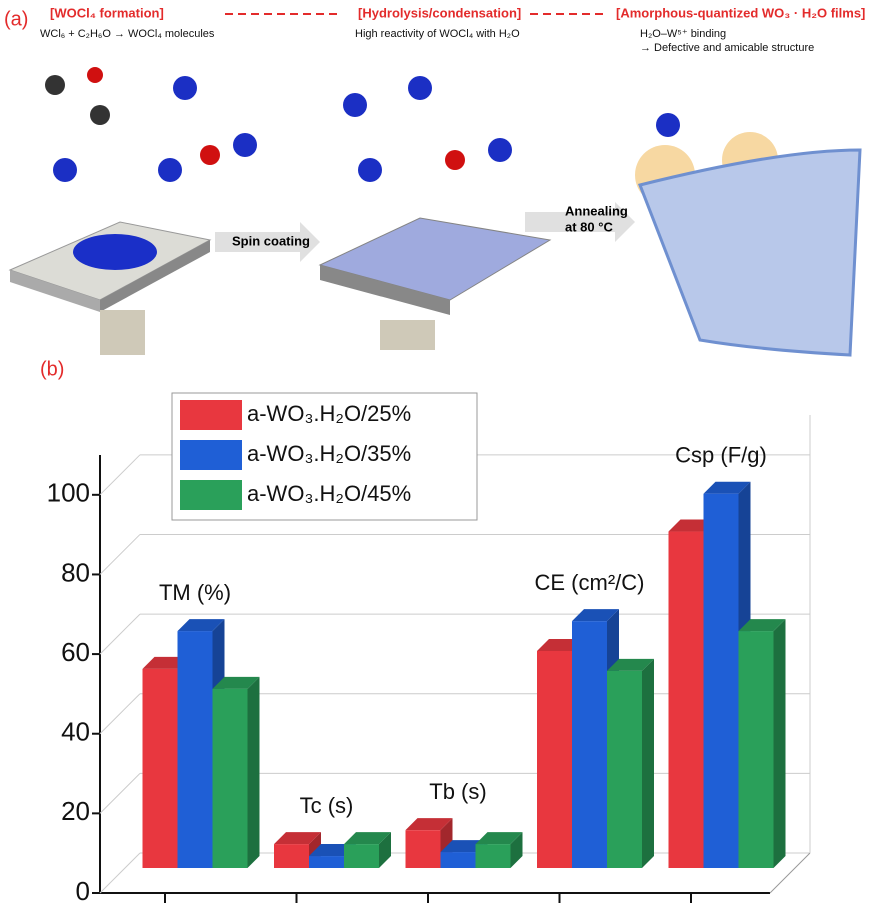 This screenshot has height=913, width=878. I want to click on category-label: CE (cm²/C), so click(590, 582).